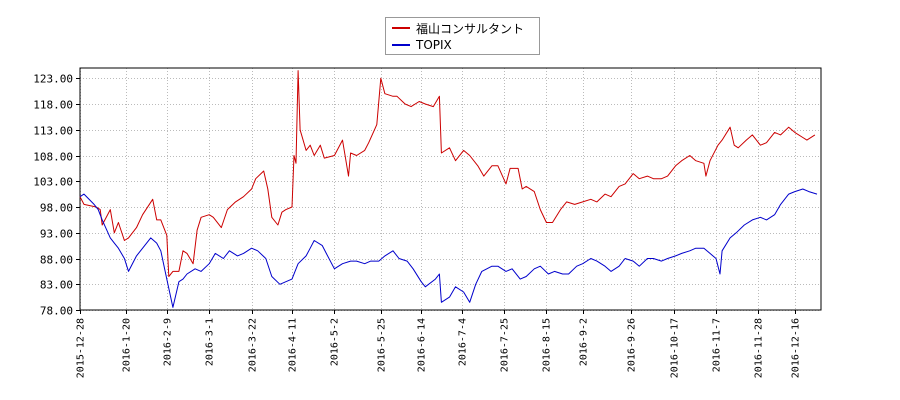 This screenshot has height=400, width=900. I want to click on x-tick-label: 2016-11-28, so click(759, 348).